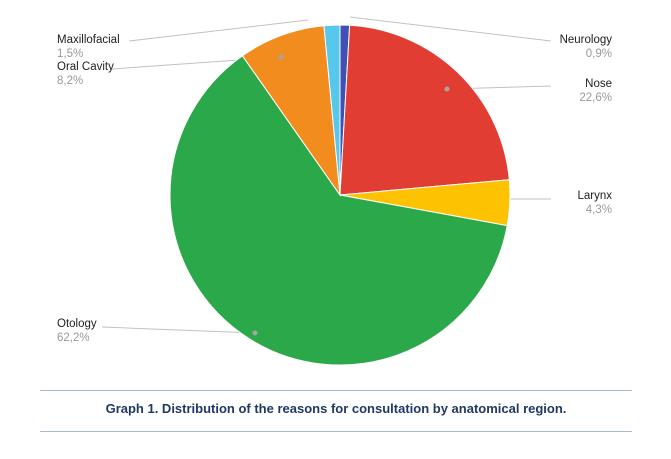 The height and width of the screenshot is (459, 671). Describe the element at coordinates (598, 84) in the screenshot. I see `slice-label-name: Nose` at that location.